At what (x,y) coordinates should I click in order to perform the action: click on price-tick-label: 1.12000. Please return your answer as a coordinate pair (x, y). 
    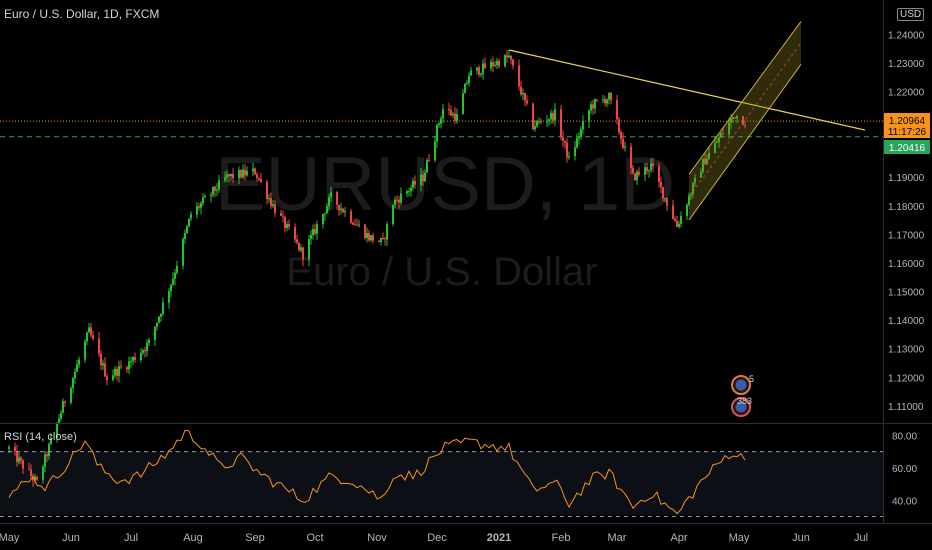
    Looking at the image, I should click on (906, 378).